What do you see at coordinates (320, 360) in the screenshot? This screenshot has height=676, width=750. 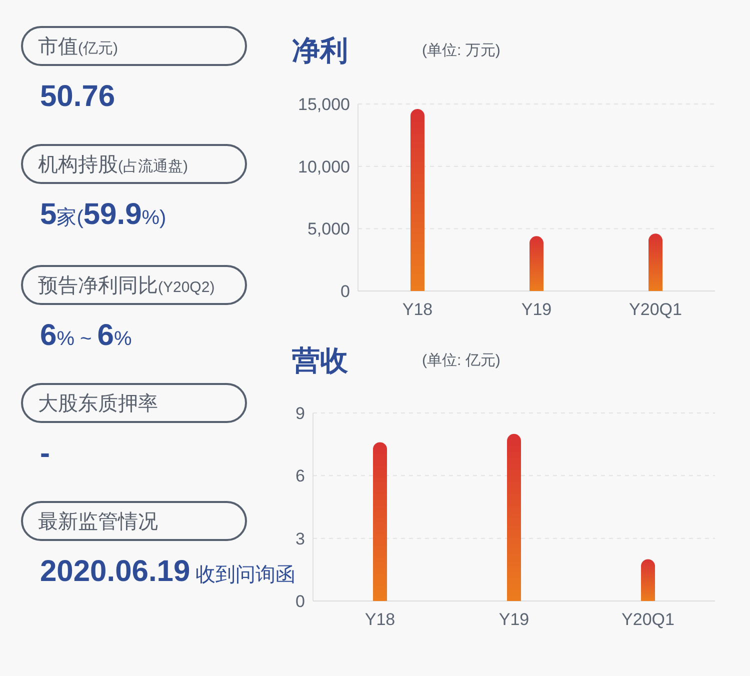 I see `chart-title: 营收` at bounding box center [320, 360].